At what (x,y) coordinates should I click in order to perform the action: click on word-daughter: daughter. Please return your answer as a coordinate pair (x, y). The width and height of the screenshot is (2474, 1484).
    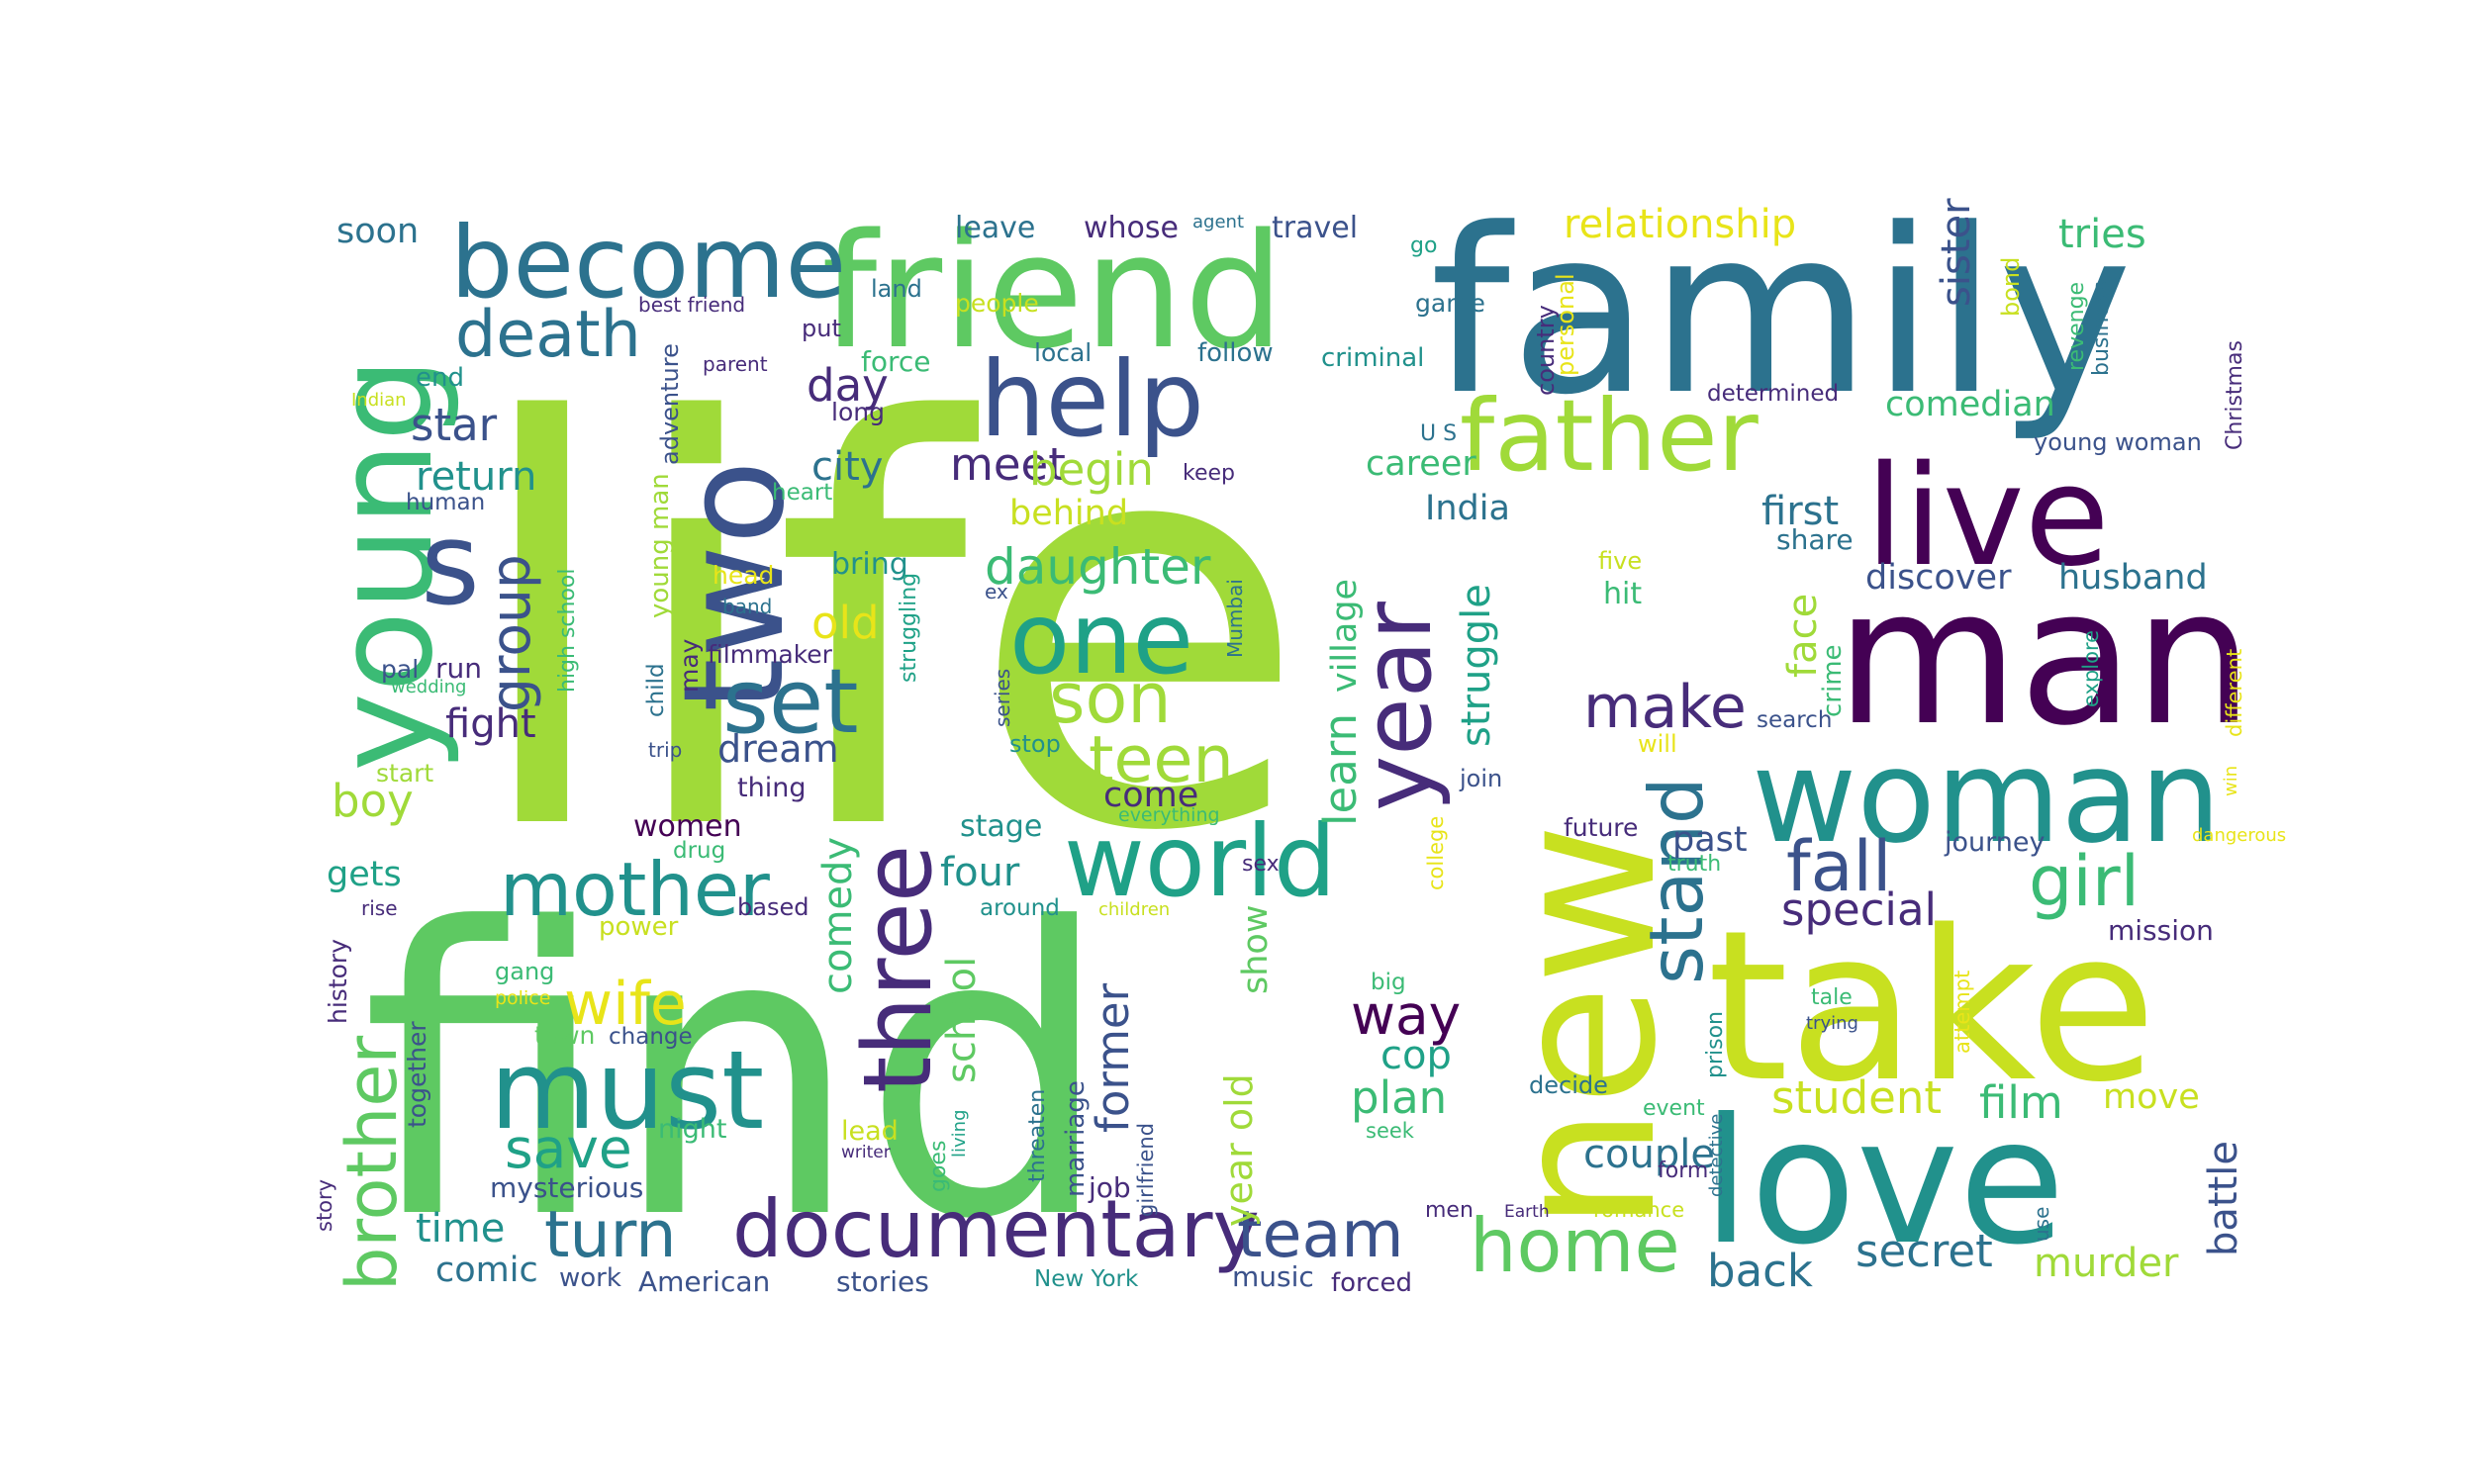
    Looking at the image, I should click on (1098, 567).